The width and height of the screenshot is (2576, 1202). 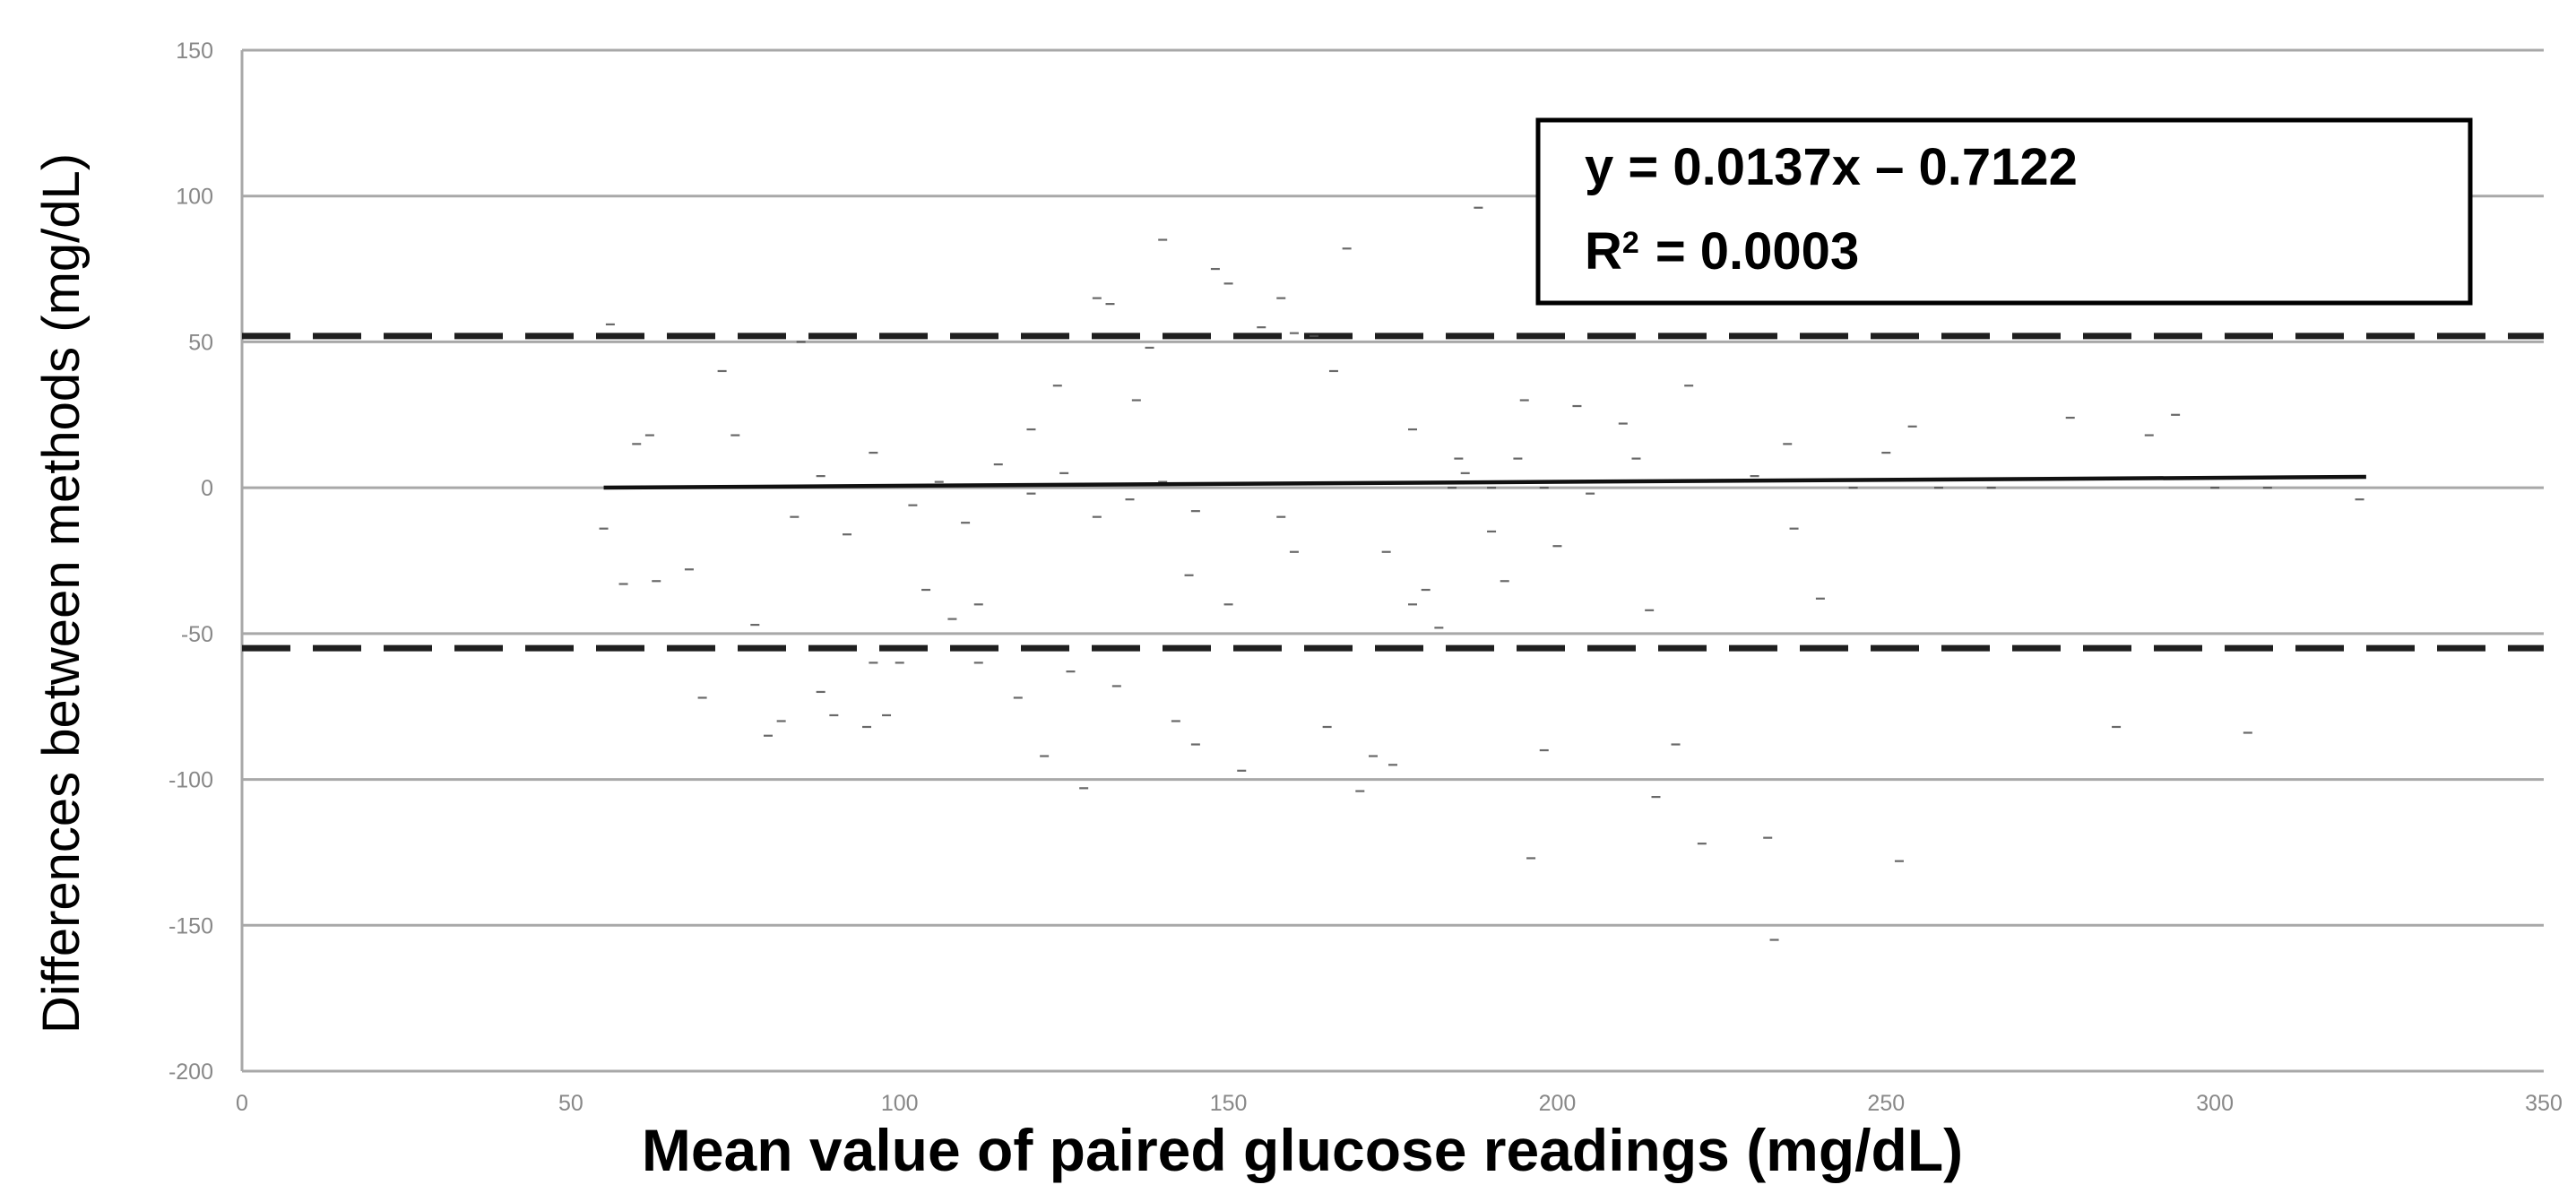 I want to click on x-tick-label: 100, so click(x=900, y=1103).